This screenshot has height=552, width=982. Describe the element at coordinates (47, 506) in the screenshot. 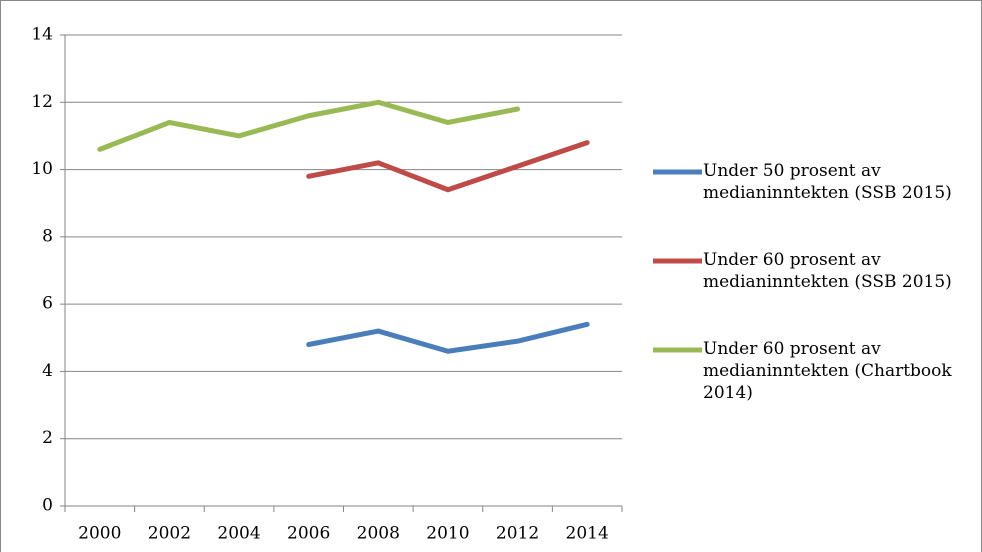

I see `y-tick-label: 0` at that location.